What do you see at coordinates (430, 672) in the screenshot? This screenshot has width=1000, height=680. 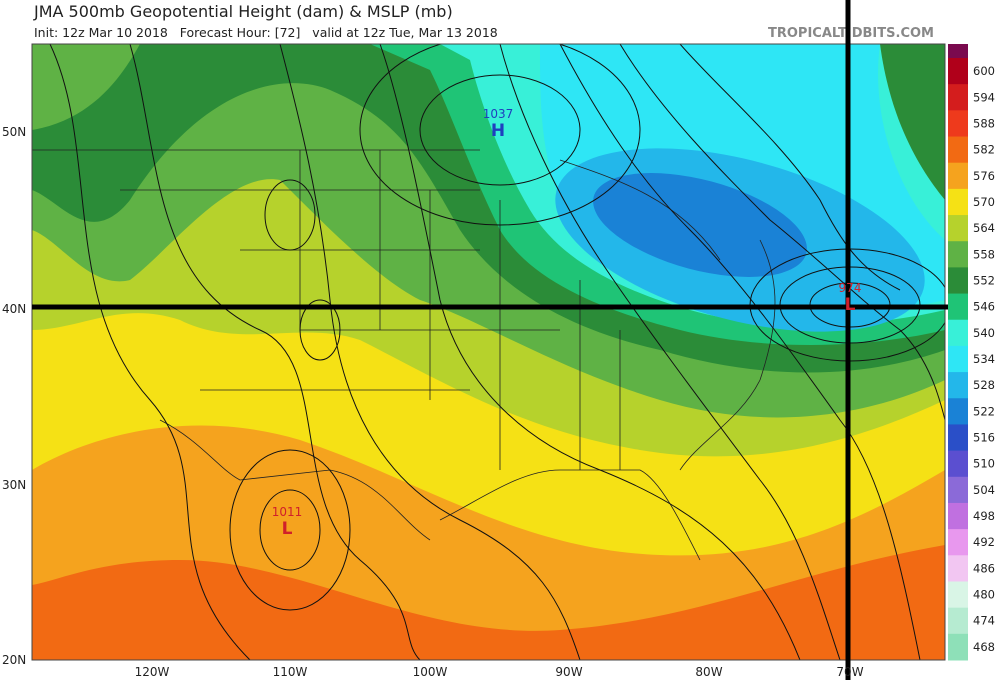 I see `longitude-label: 100W` at bounding box center [430, 672].